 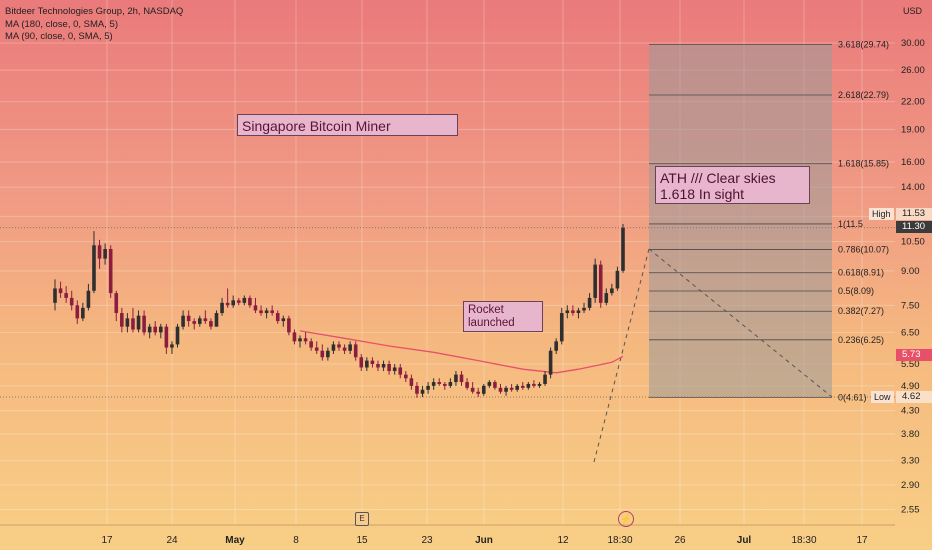 I want to click on split-event-icon: ⚡, so click(x=626, y=519).